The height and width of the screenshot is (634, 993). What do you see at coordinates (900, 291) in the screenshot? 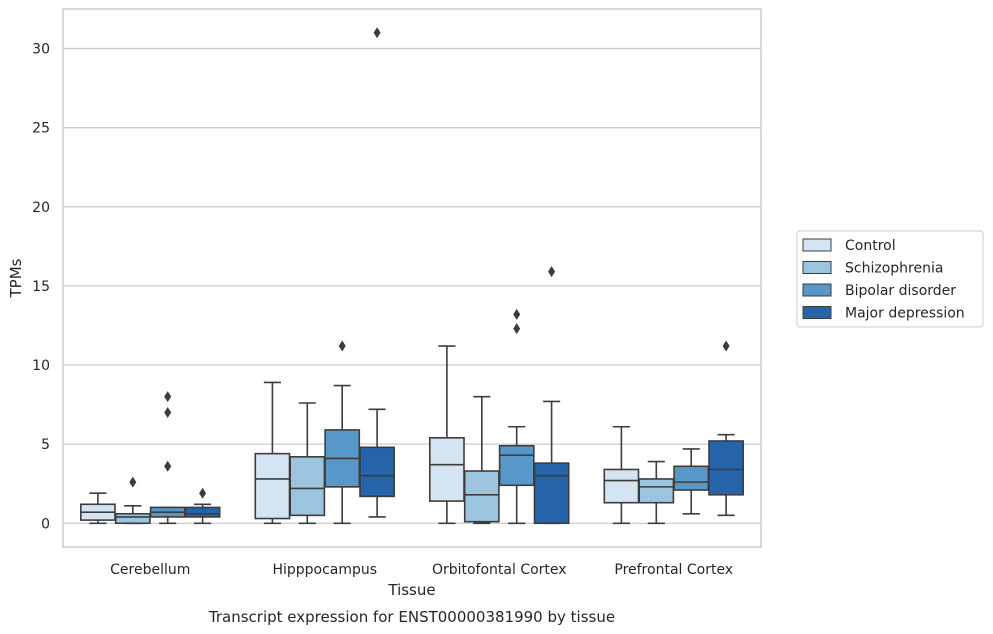
I see `legend-label: Bipolar disorder` at bounding box center [900, 291].